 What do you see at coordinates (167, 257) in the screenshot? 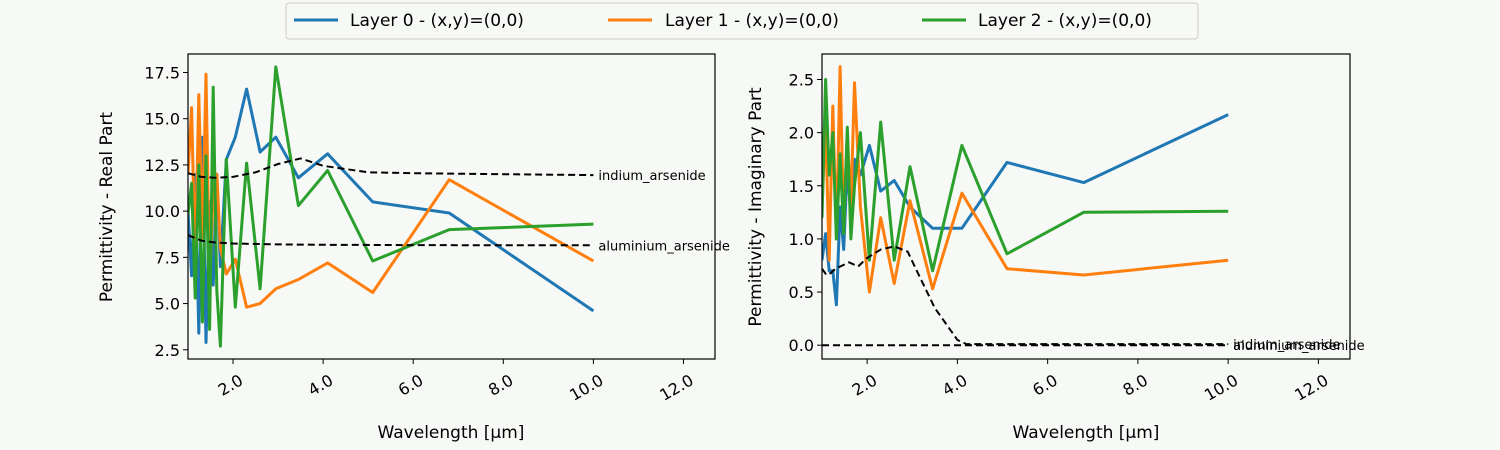
I see `y-tick-label: 7.5` at bounding box center [167, 257].